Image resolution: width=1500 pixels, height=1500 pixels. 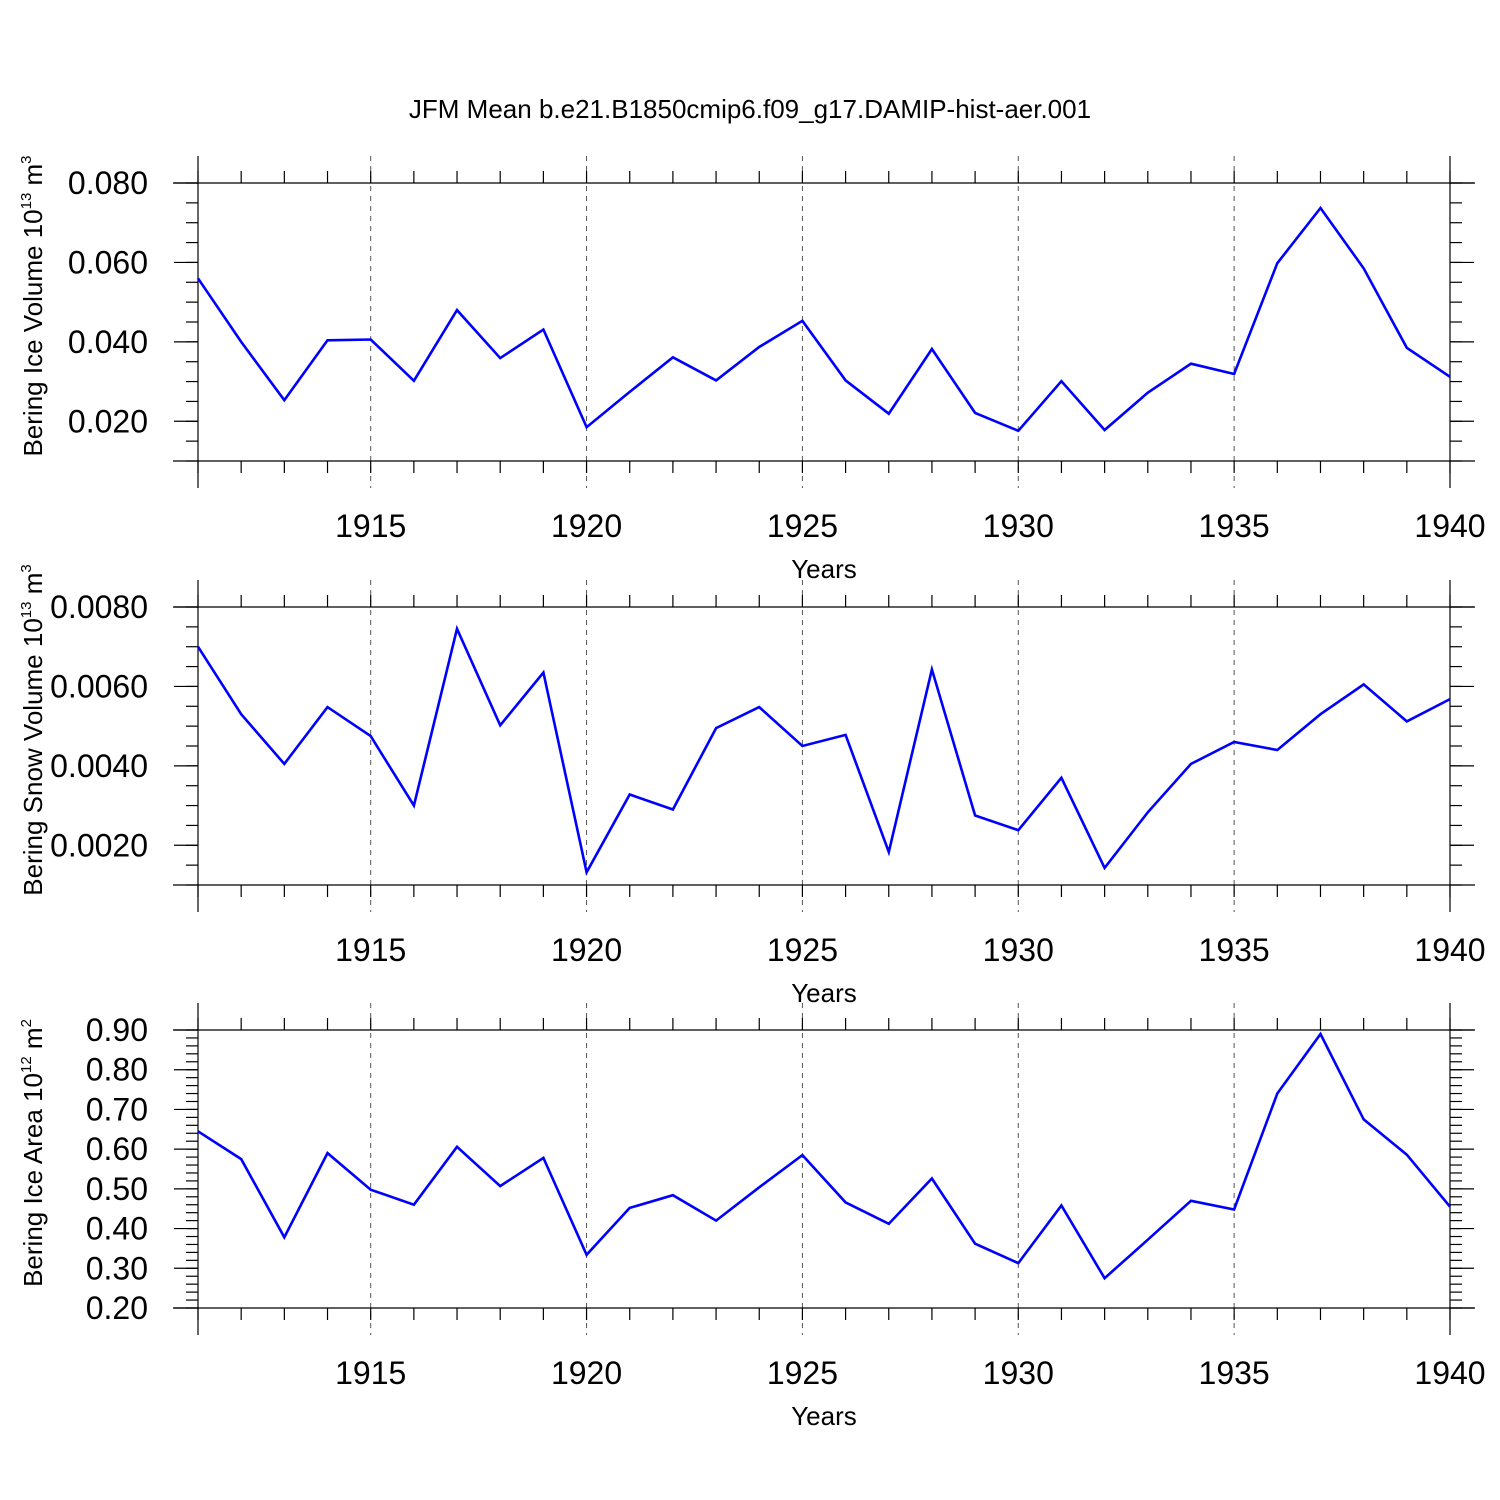 I want to click on y-axis-label-exponent: 12, so click(x=26, y=1064).